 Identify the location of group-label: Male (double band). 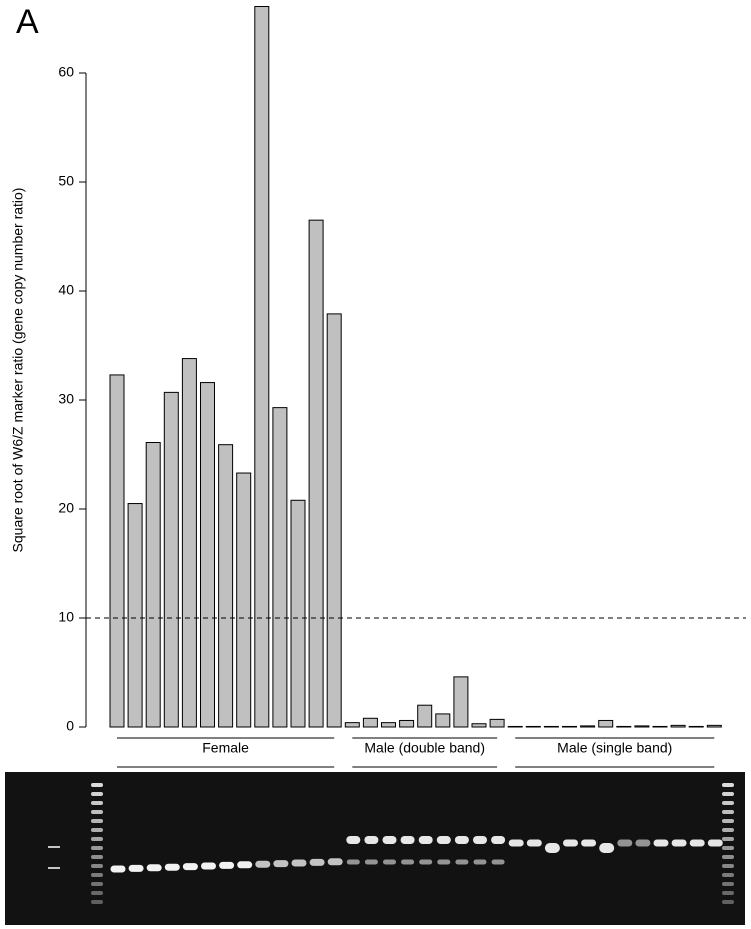
(424, 748).